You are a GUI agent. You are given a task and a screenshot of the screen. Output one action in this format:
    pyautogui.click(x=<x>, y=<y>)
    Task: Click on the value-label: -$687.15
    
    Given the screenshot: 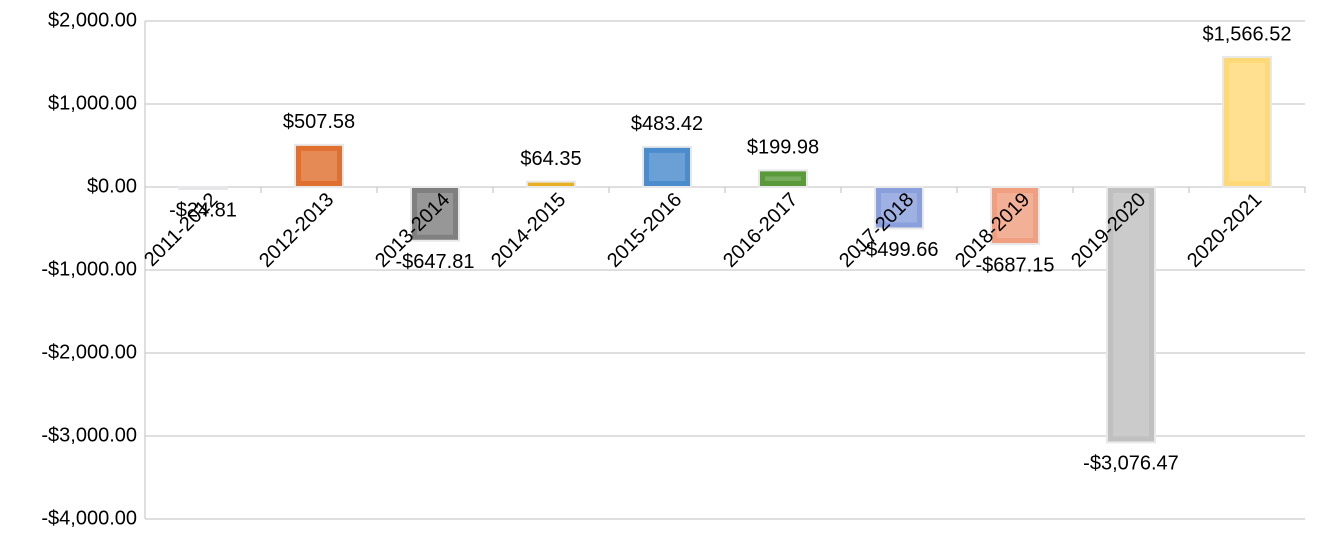 What is the action you would take?
    pyautogui.click(x=1015, y=265)
    